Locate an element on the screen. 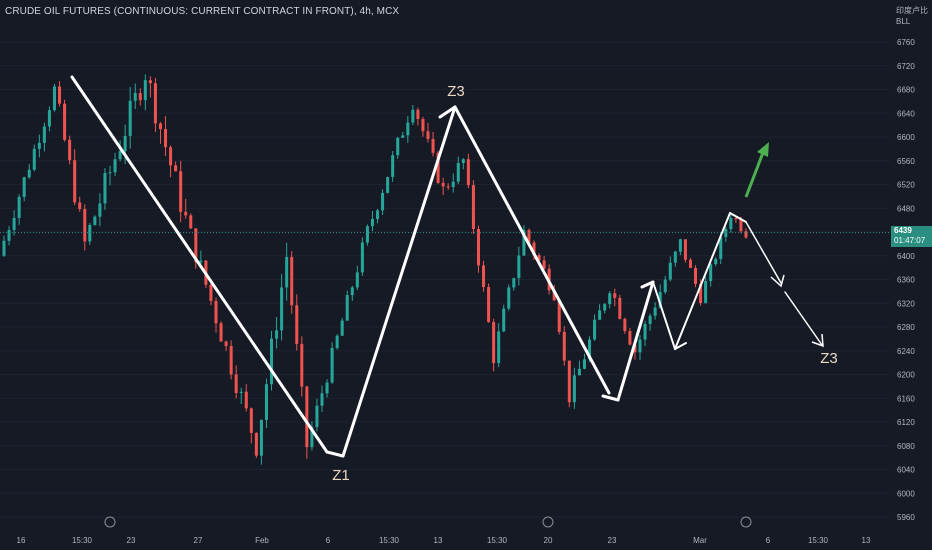 Image resolution: width=932 pixels, height=550 pixels. time-tick-label: 6 is located at coordinates (328, 540).